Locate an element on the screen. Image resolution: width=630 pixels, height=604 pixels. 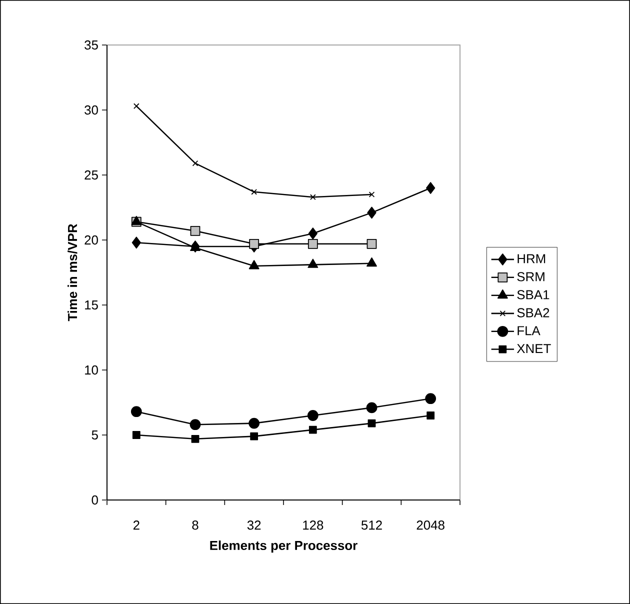
legend-label: SBA1 is located at coordinates (533, 295).